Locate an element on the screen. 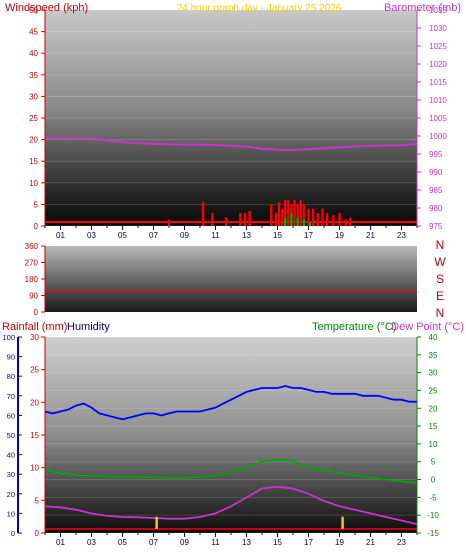 This screenshot has width=466, height=555. bottom-x-tick-label: 05 is located at coordinates (122, 542).